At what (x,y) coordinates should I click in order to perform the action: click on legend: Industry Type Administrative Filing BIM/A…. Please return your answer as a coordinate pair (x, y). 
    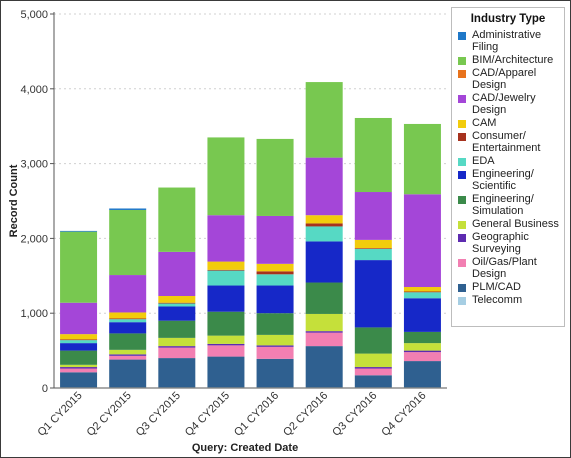
    Looking at the image, I should click on (508, 167).